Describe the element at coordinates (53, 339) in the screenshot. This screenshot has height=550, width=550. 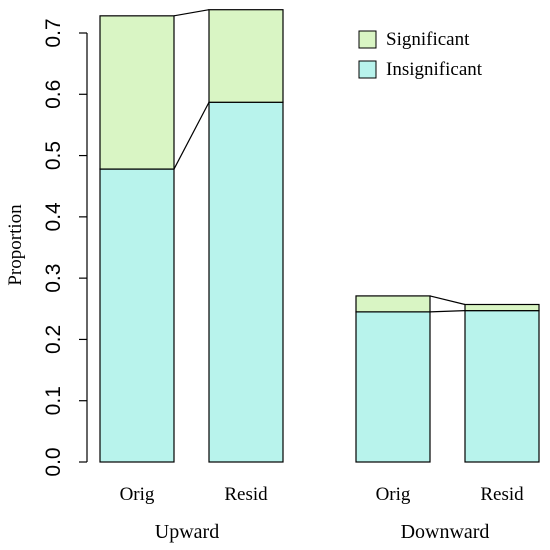
I see `y-tick-label: 0.2` at that location.